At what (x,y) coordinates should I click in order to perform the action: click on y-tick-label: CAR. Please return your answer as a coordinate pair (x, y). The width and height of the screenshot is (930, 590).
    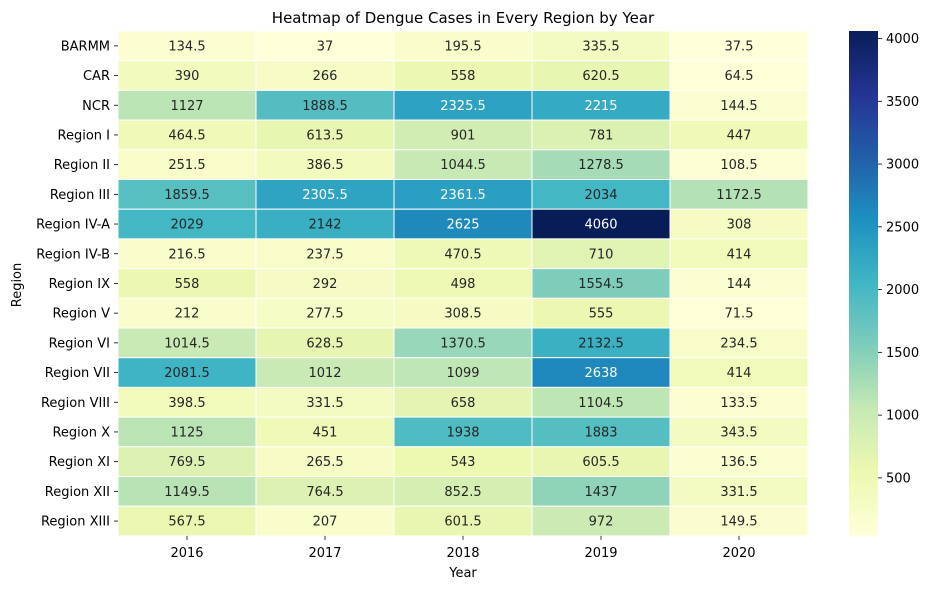
    Looking at the image, I should click on (96, 76).